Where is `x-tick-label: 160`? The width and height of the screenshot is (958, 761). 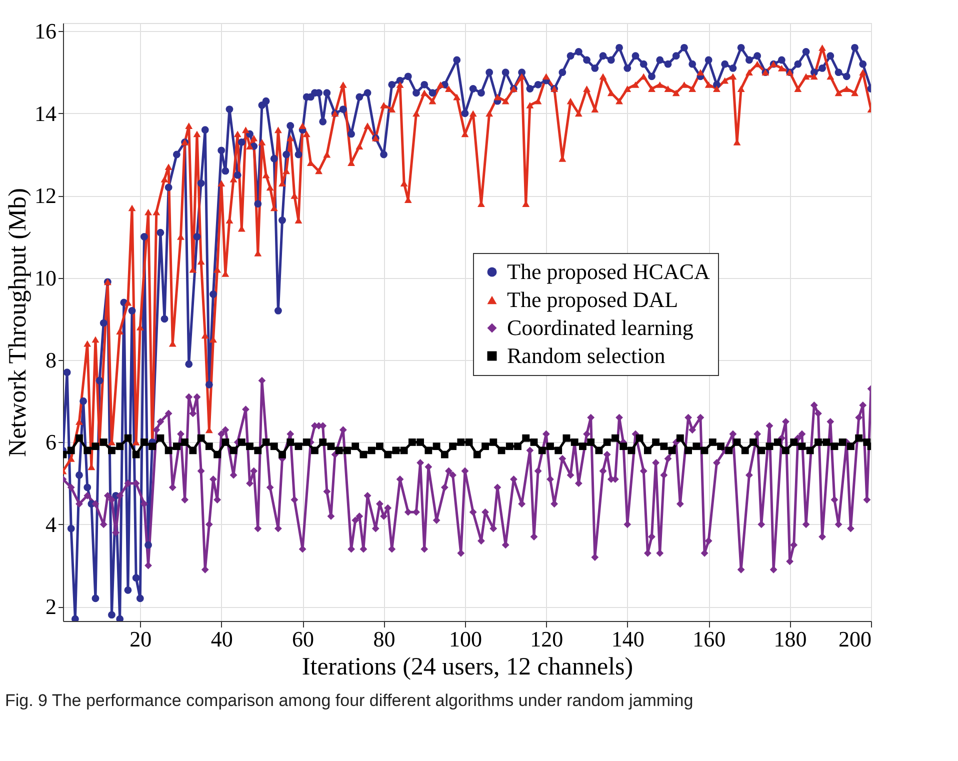 x-tick-label: 160 is located at coordinates (709, 639).